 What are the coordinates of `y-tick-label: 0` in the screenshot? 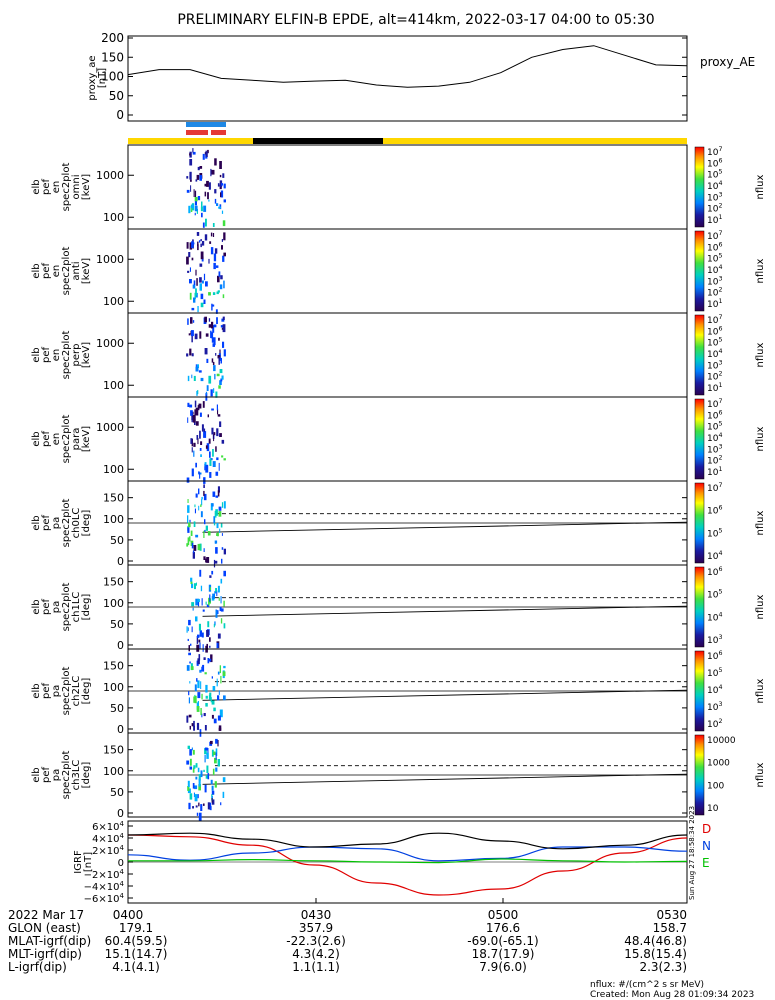 It's located at (120, 729).